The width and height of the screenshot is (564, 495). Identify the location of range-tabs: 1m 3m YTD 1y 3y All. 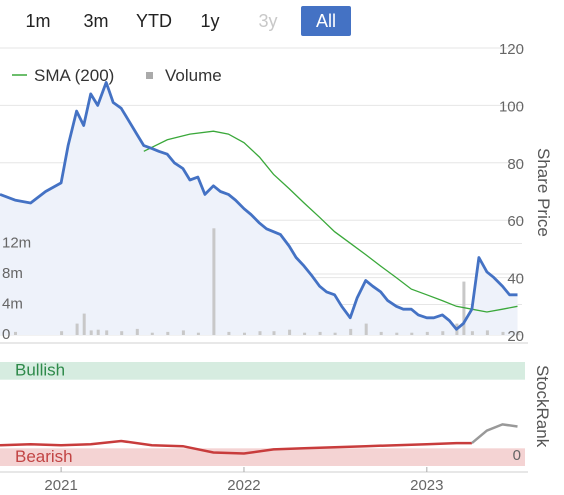
(282, 20).